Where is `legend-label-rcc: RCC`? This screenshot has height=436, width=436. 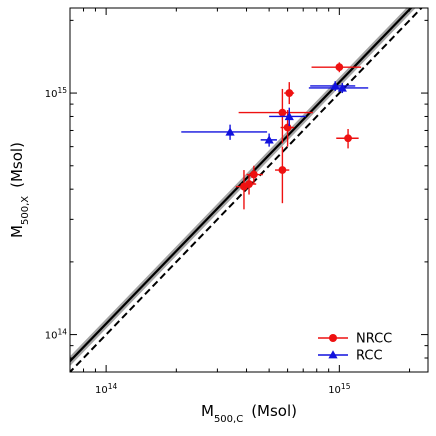
legend-label-rcc: RCC is located at coordinates (369, 356).